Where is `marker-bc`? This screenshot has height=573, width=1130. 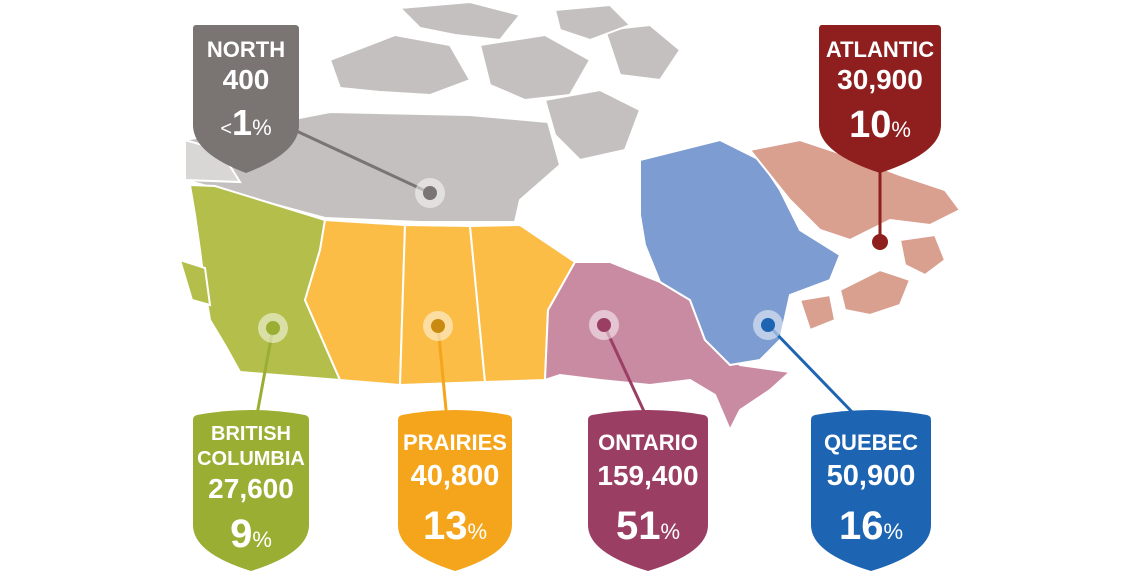 marker-bc is located at coordinates (273, 328).